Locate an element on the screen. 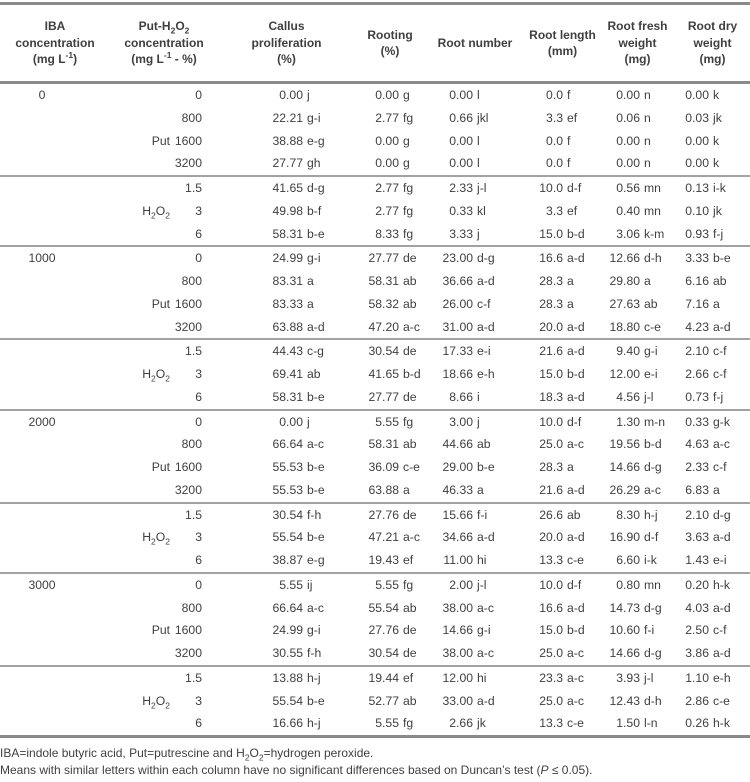 The height and width of the screenshot is (782, 750). cell-callus: 44.43 c-g is located at coordinates (298, 351).